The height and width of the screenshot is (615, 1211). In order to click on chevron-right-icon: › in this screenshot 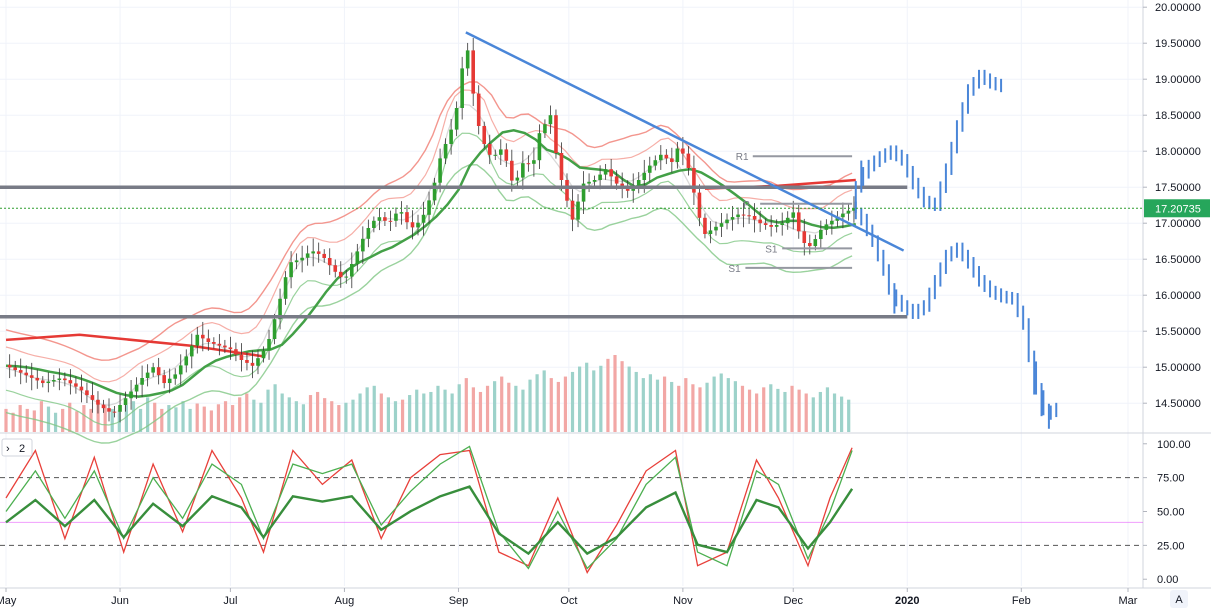, I will do `click(8, 449)`.